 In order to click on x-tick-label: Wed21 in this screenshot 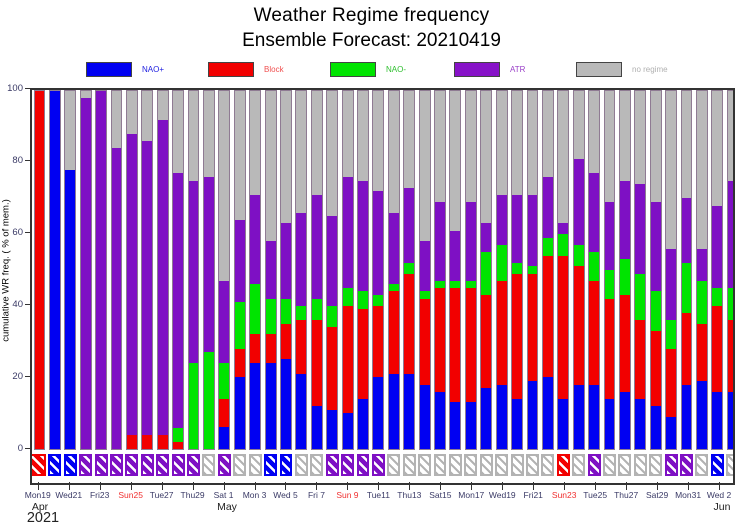, I will do `click(69, 495)`.